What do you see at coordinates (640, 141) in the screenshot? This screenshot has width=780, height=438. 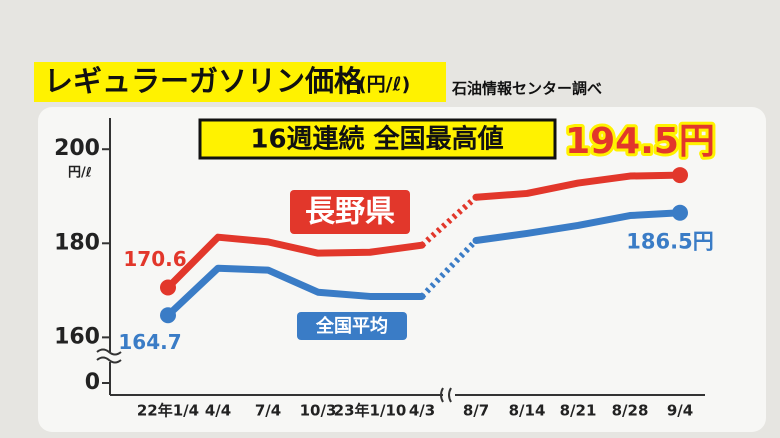 I see `value-label: 194.5円` at bounding box center [640, 141].